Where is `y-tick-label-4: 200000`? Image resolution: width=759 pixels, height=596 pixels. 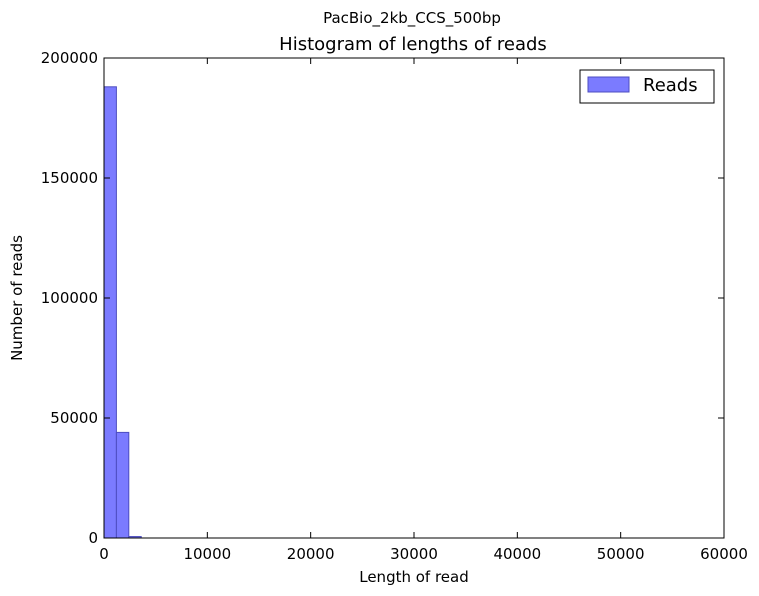 y-tick-label-4: 200000 is located at coordinates (69, 58).